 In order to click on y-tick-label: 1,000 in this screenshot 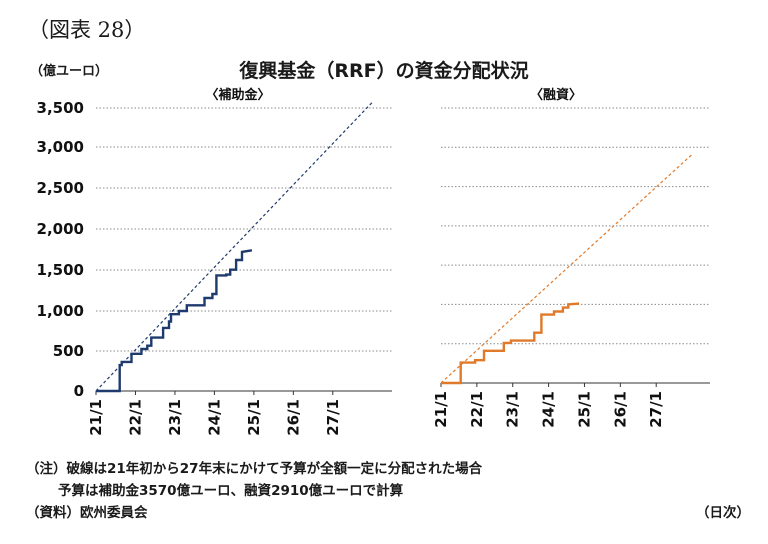, I will do `click(60, 311)`.